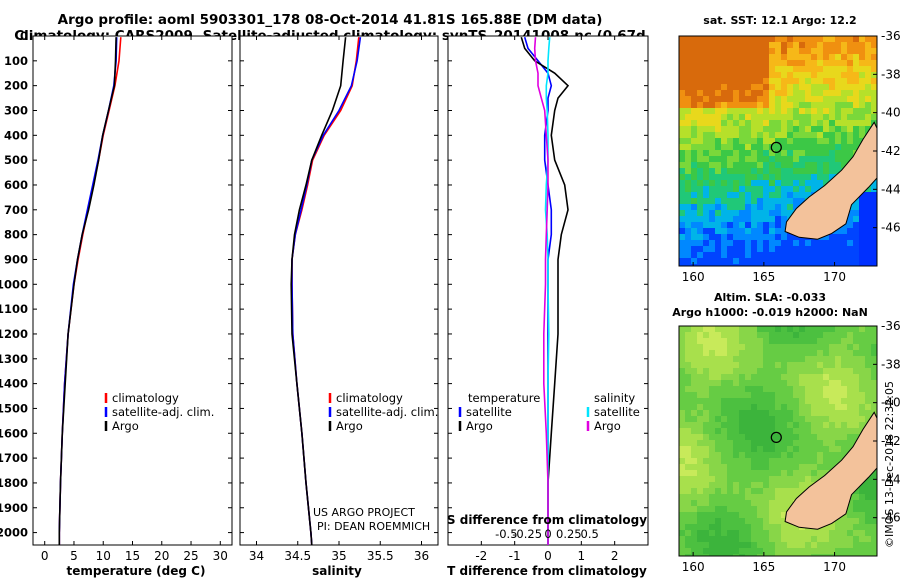 The height and width of the screenshot is (580, 900). Describe the element at coordinates (890, 326) in the screenshot. I see `map-y-label: -36` at that location.